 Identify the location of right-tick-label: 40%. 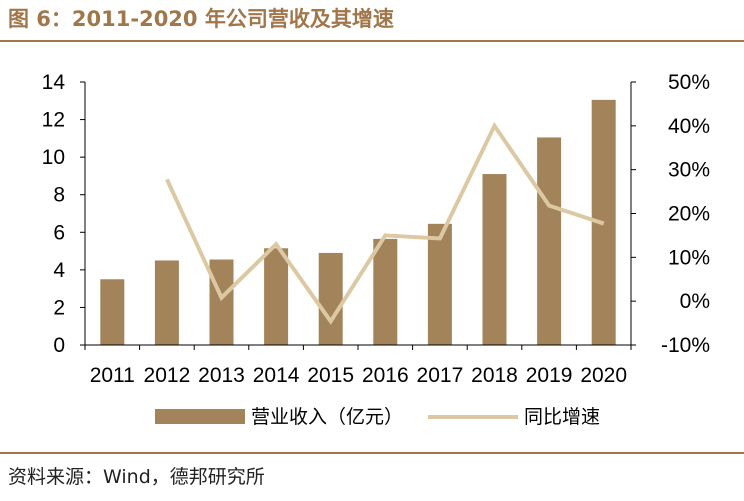
(689, 126).